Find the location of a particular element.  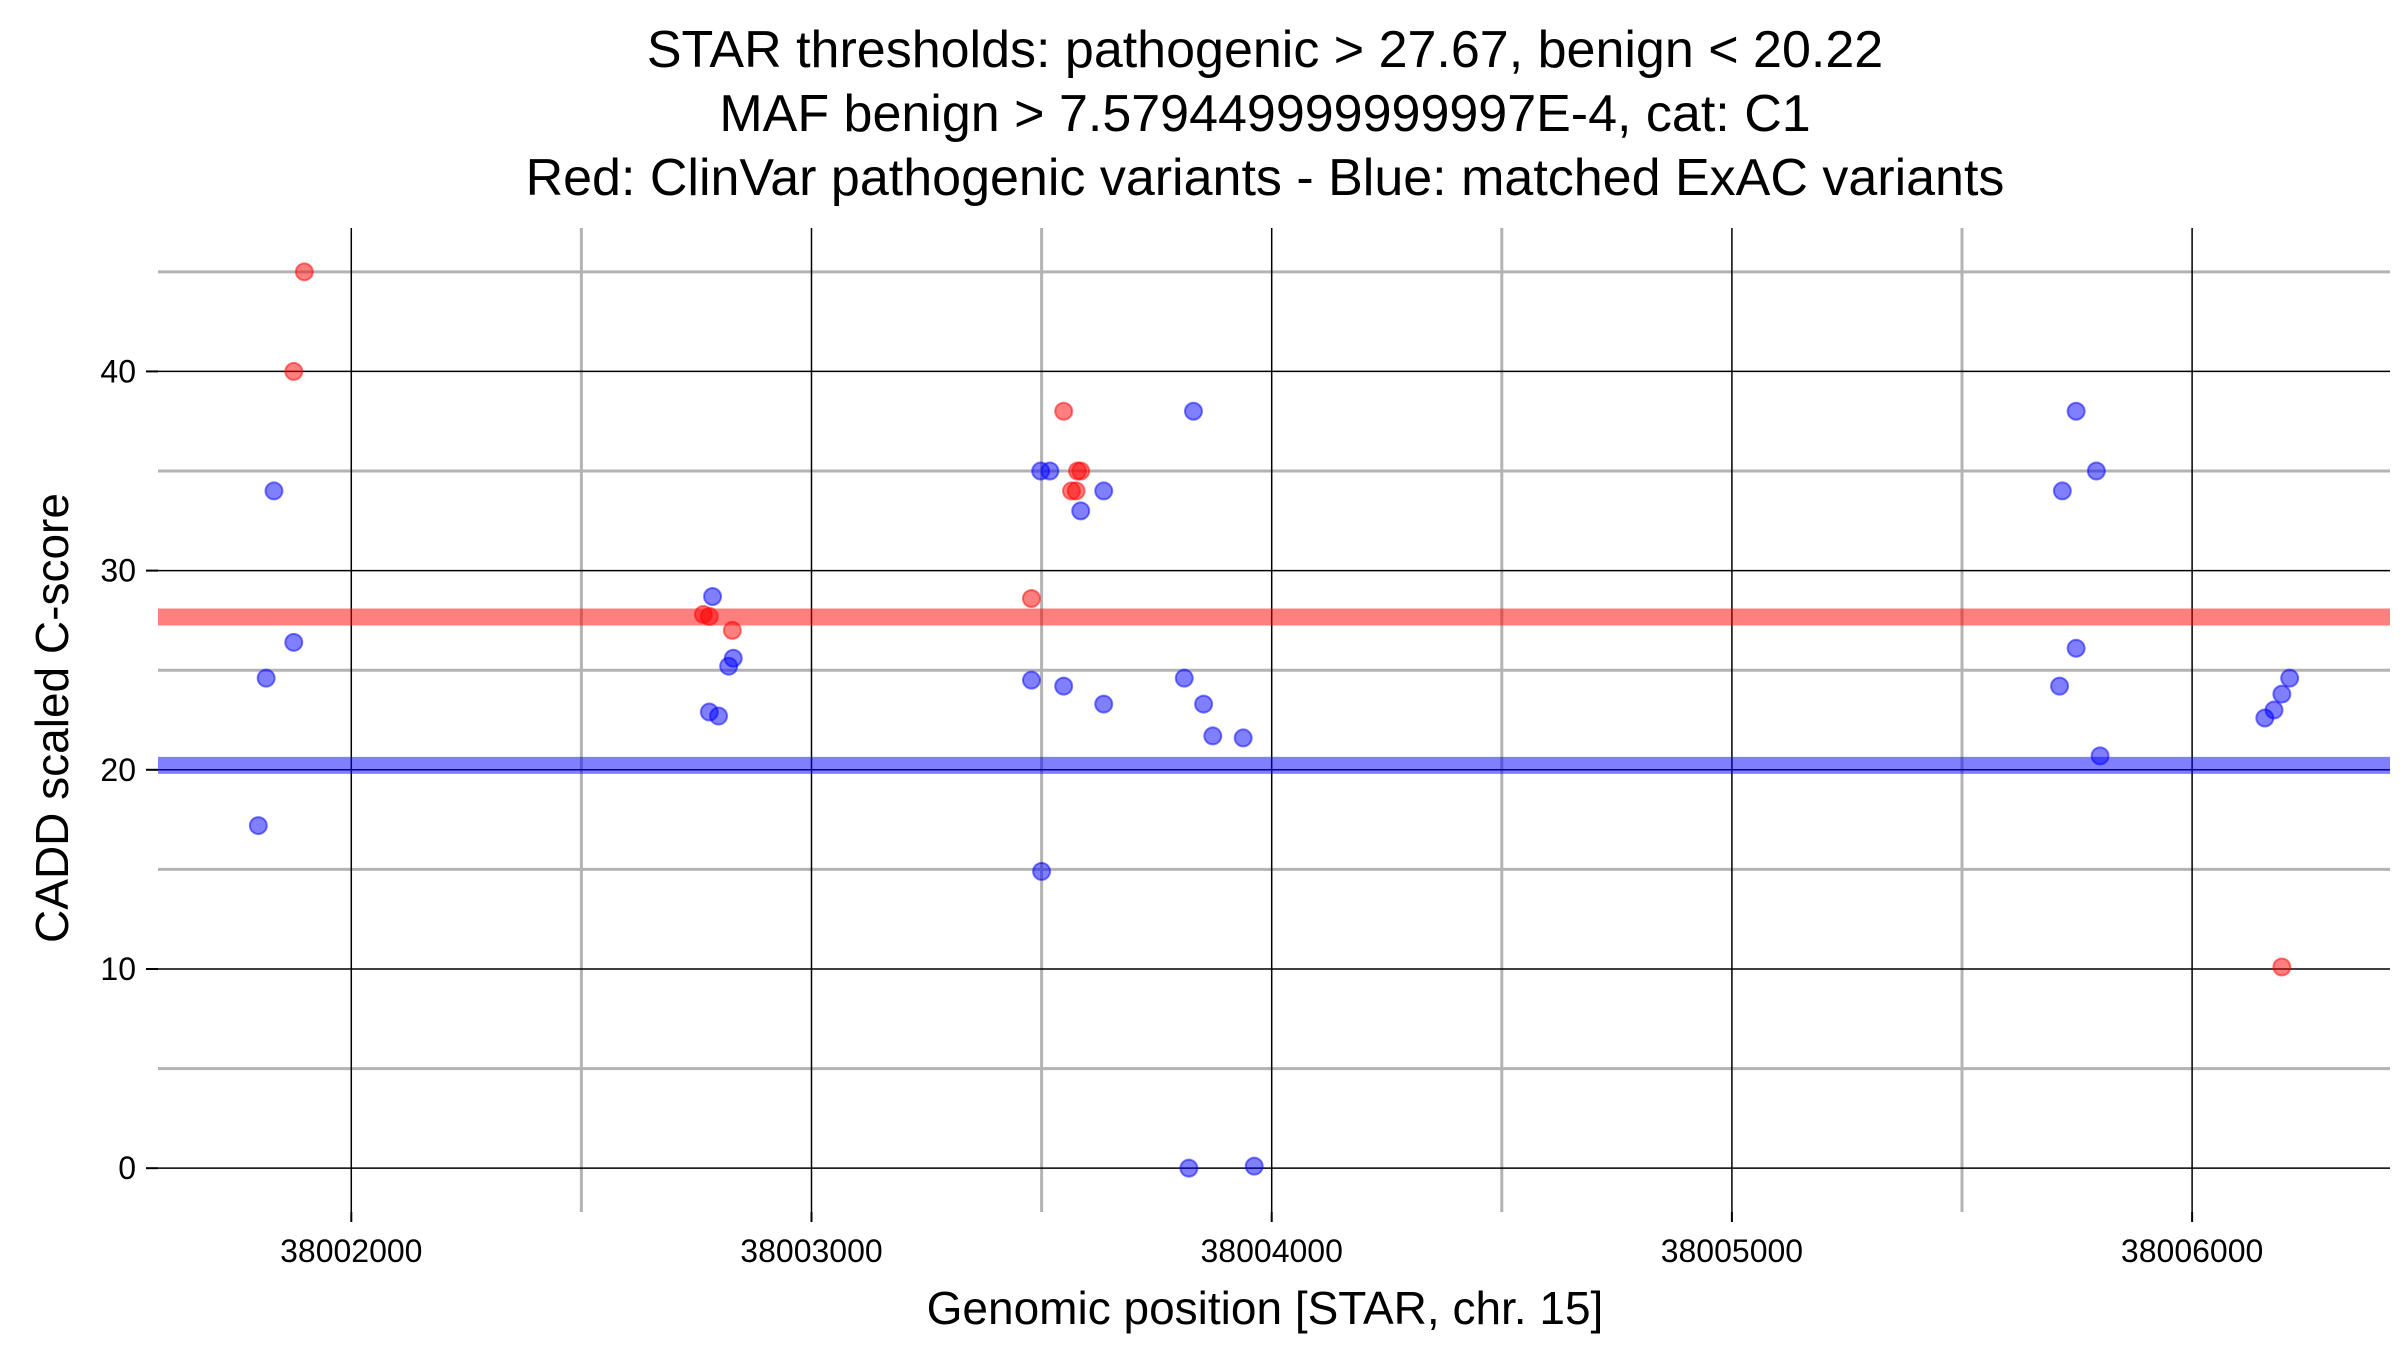

y-tick-label: 30 is located at coordinates (118, 571).